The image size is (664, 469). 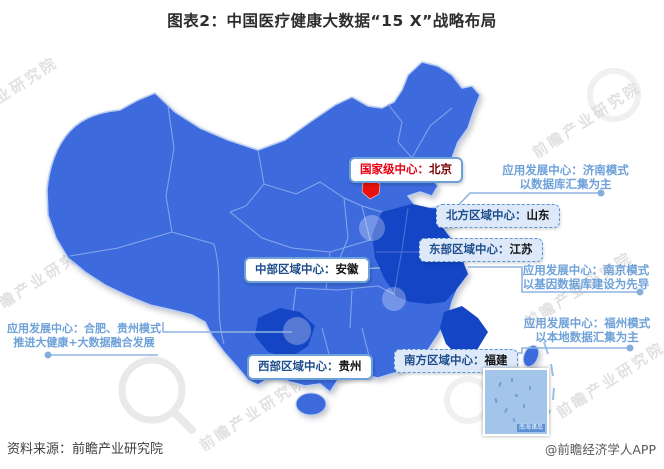 I want to click on dev-jinan-line1: 应用发展中心：济南模式, so click(x=565, y=170).